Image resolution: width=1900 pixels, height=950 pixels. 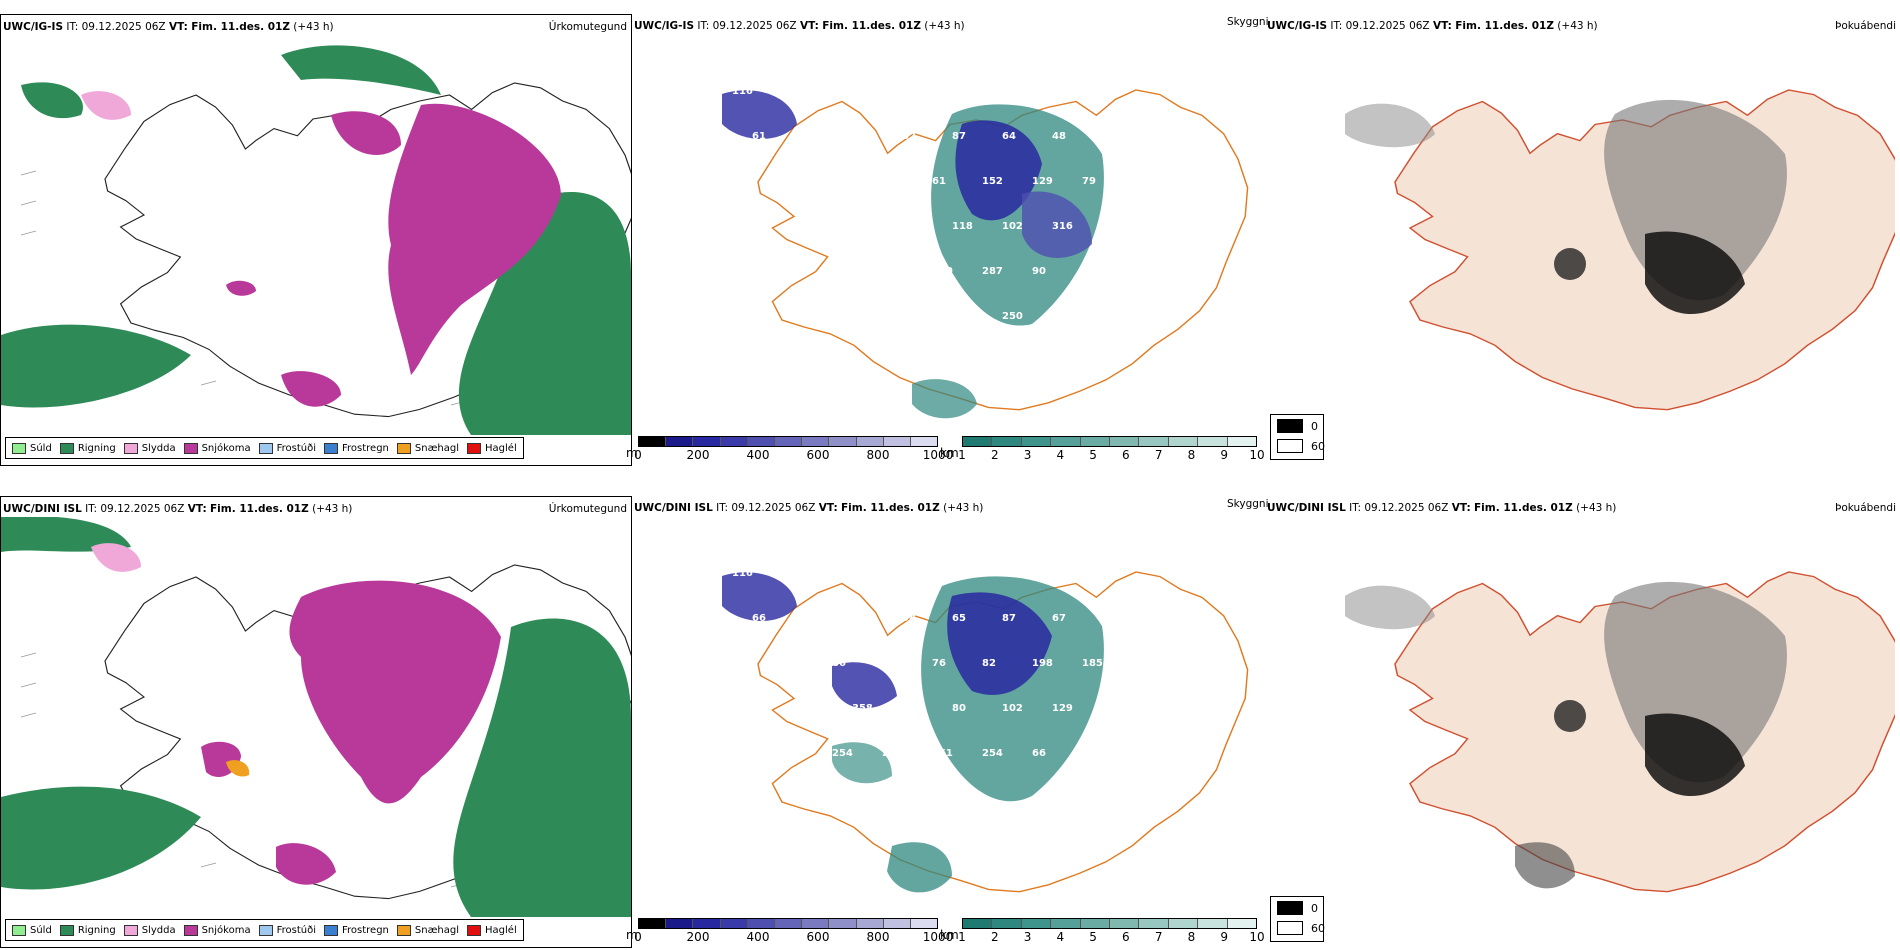 I want to click on legend-item: Súld, so click(x=32, y=448).